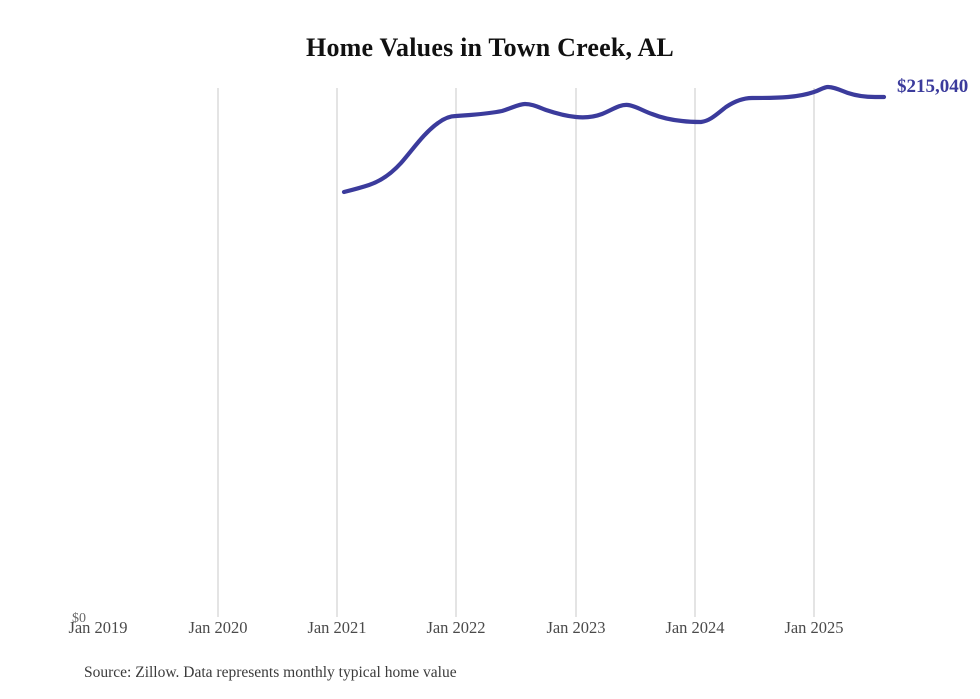  What do you see at coordinates (337, 627) in the screenshot?
I see `x-tick-label-2: Jan 2021` at bounding box center [337, 627].